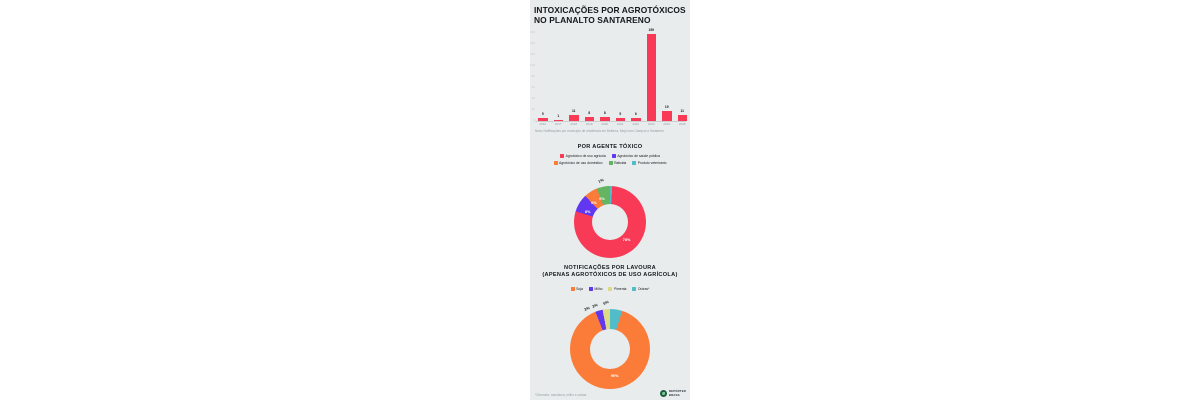 Image resolution: width=1200 pixels, height=400 pixels. What do you see at coordinates (534, 120) in the screenshot?
I see `y-axis-tick-label: 0` at bounding box center [534, 120].